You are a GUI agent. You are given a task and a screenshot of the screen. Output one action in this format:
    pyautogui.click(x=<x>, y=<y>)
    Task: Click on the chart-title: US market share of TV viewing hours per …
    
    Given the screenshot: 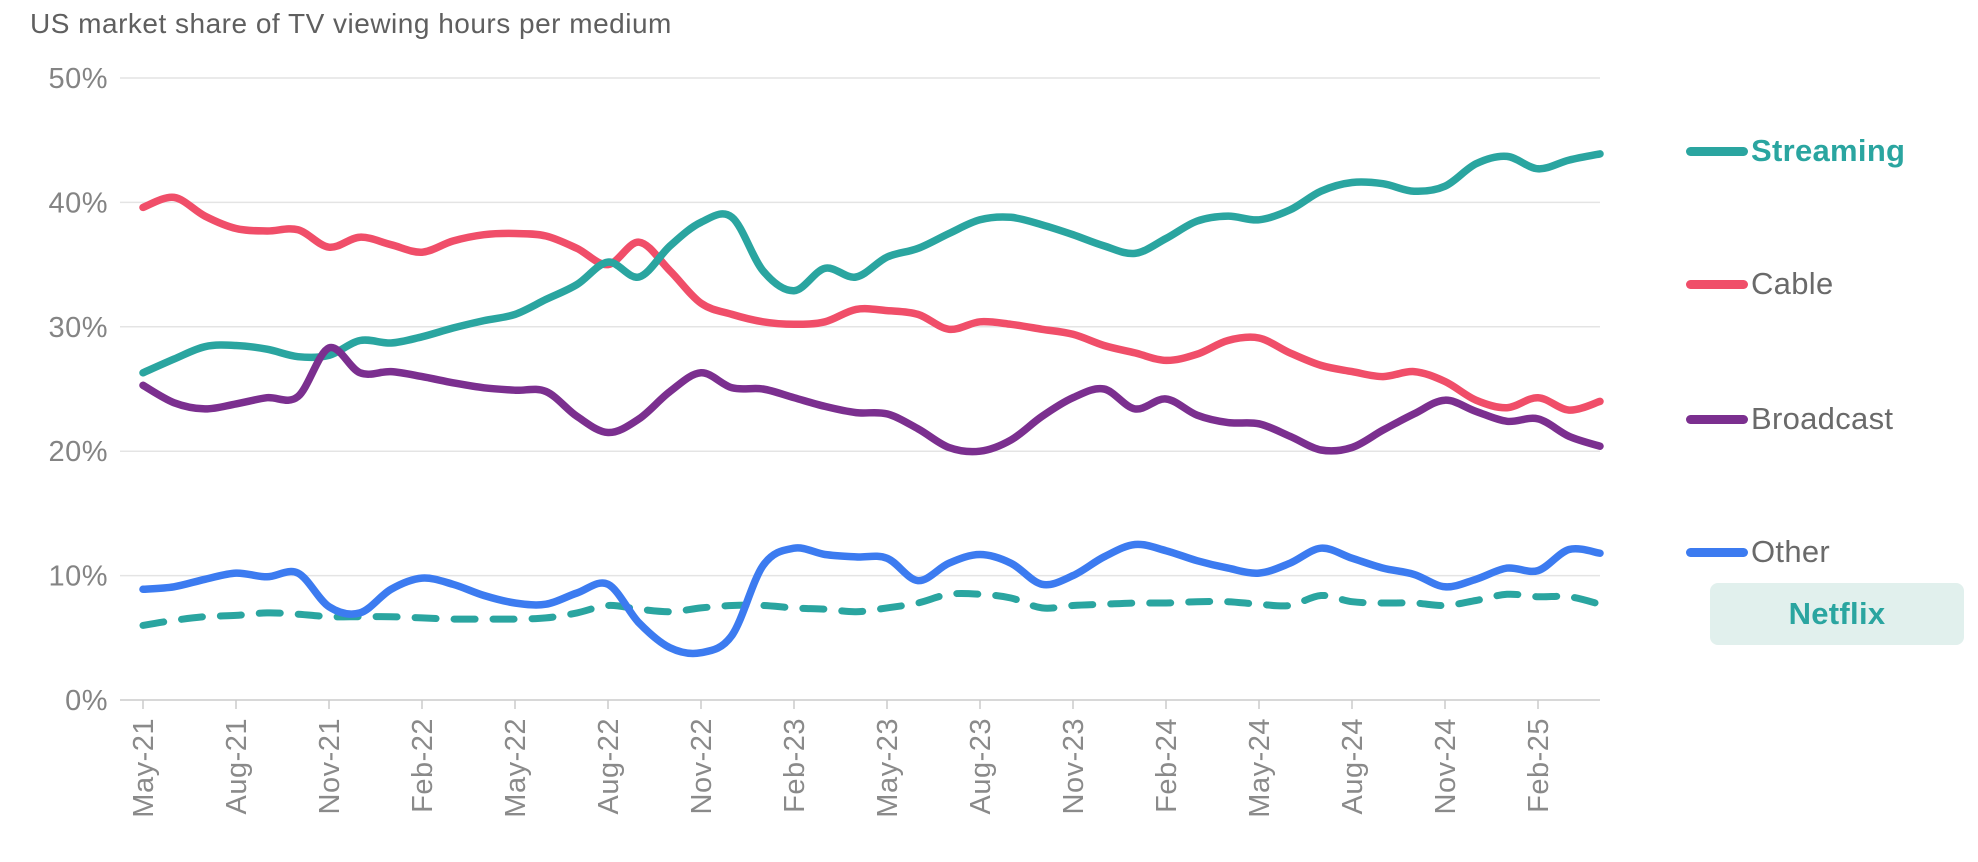 What is the action you would take?
    pyautogui.click(x=351, y=23)
    